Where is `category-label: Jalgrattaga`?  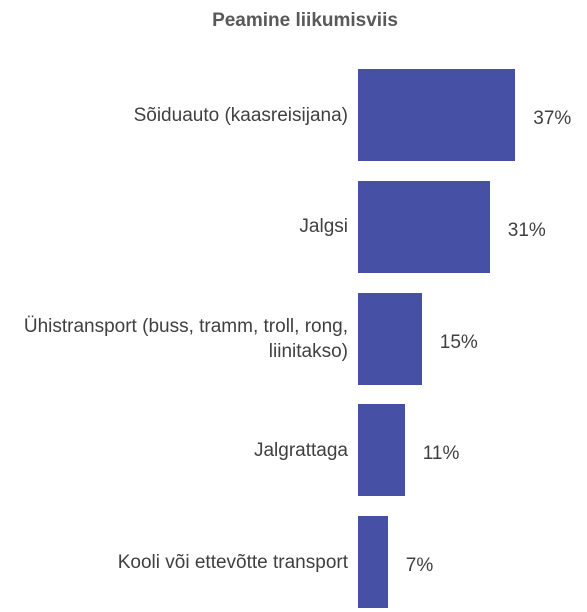
category-label: Jalgrattaga is located at coordinates (300, 450).